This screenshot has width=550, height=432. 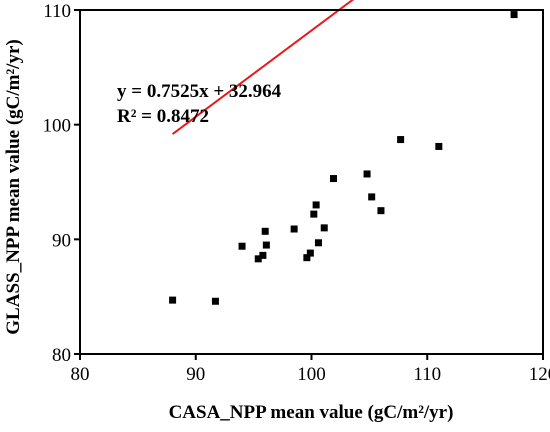 What do you see at coordinates (195, 374) in the screenshot?
I see `x-tick-label: 90` at bounding box center [195, 374].